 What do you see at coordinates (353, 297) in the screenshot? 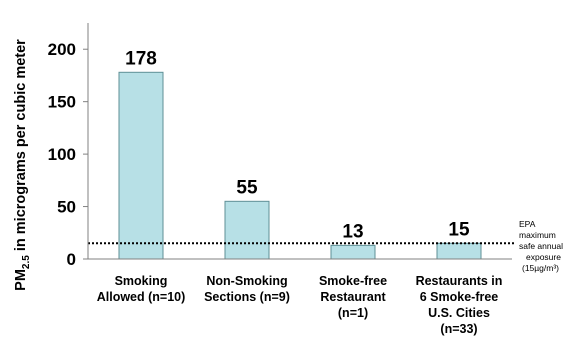
I see `x-tick-label: Smoke-free Restaurant (n=1)` at bounding box center [353, 297].